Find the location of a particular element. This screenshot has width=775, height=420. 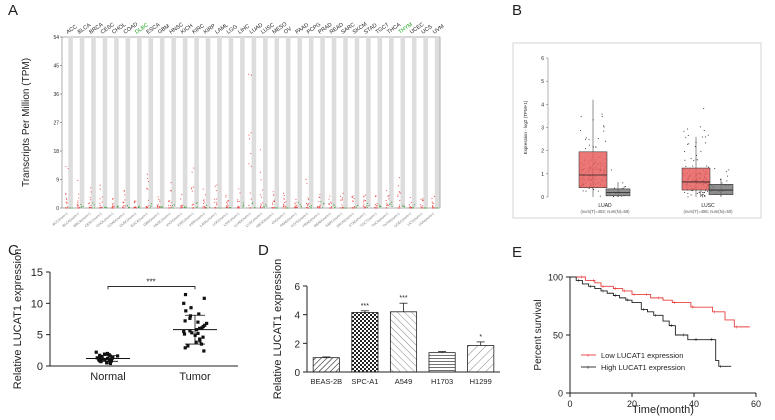

panel-e-xlabel: Time(month) is located at coordinates (663, 410).